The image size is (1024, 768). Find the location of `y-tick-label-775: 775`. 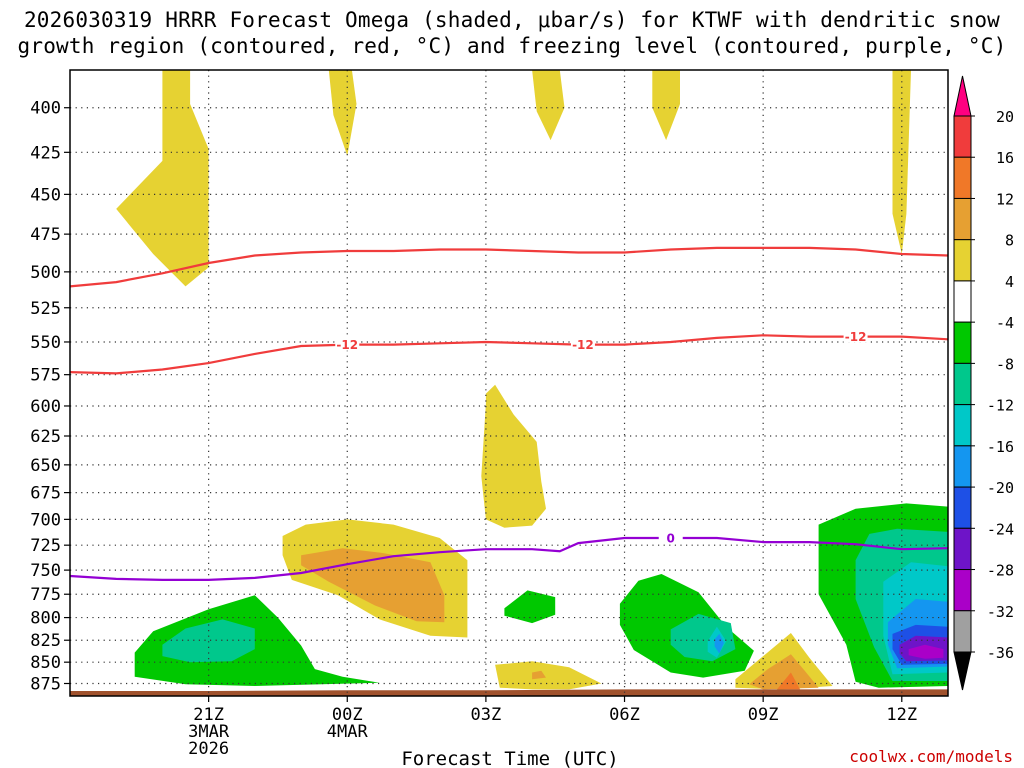

y-tick-label-775: 775 is located at coordinates (45, 595).